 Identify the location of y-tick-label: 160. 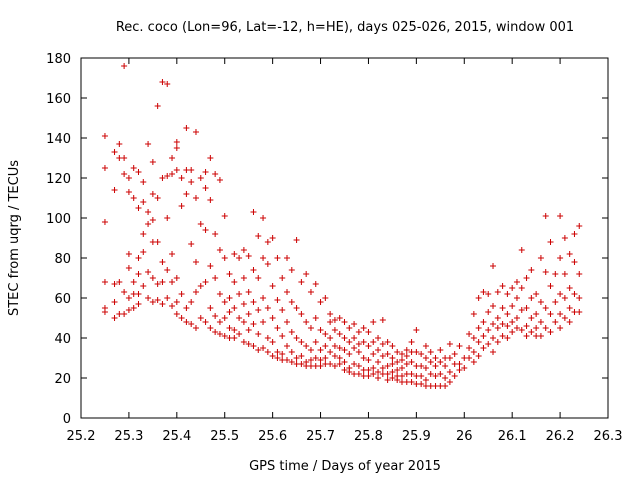
(58, 99).